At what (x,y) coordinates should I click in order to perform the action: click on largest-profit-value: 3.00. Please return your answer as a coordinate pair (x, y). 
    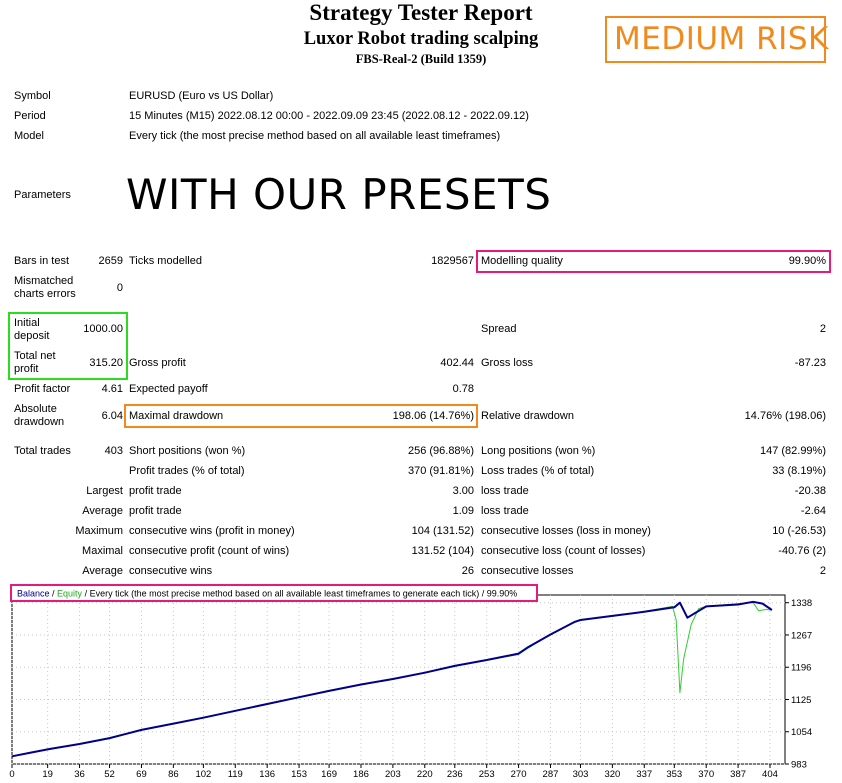
    Looking at the image, I should click on (463, 491).